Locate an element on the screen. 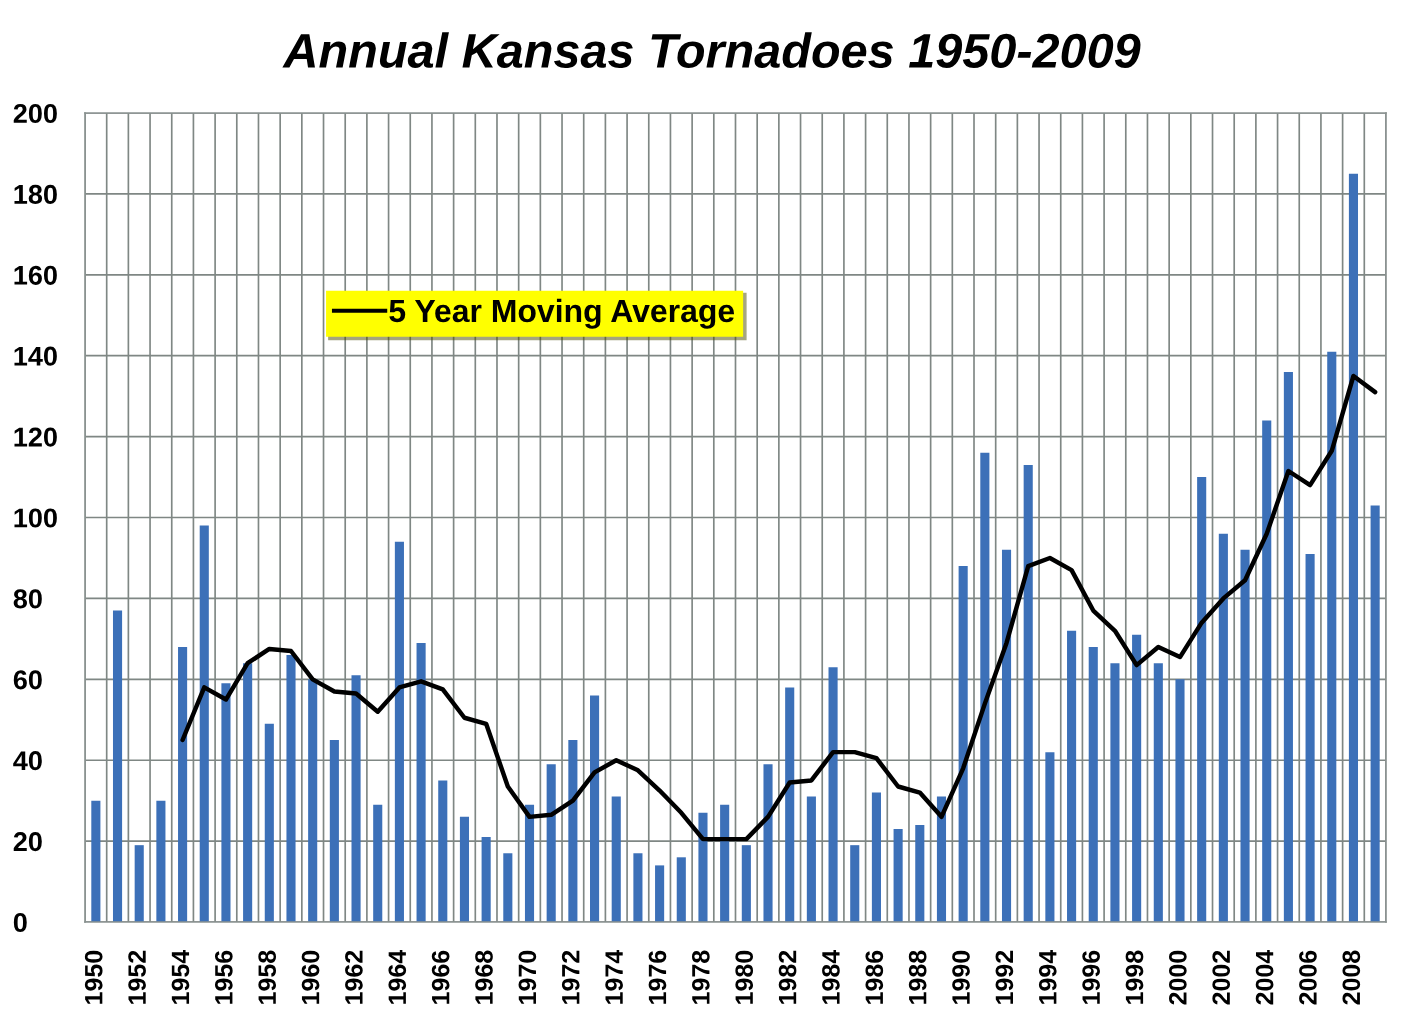 The height and width of the screenshot is (1031, 1424). x-tick-label: 1976 is located at coordinates (657, 977).